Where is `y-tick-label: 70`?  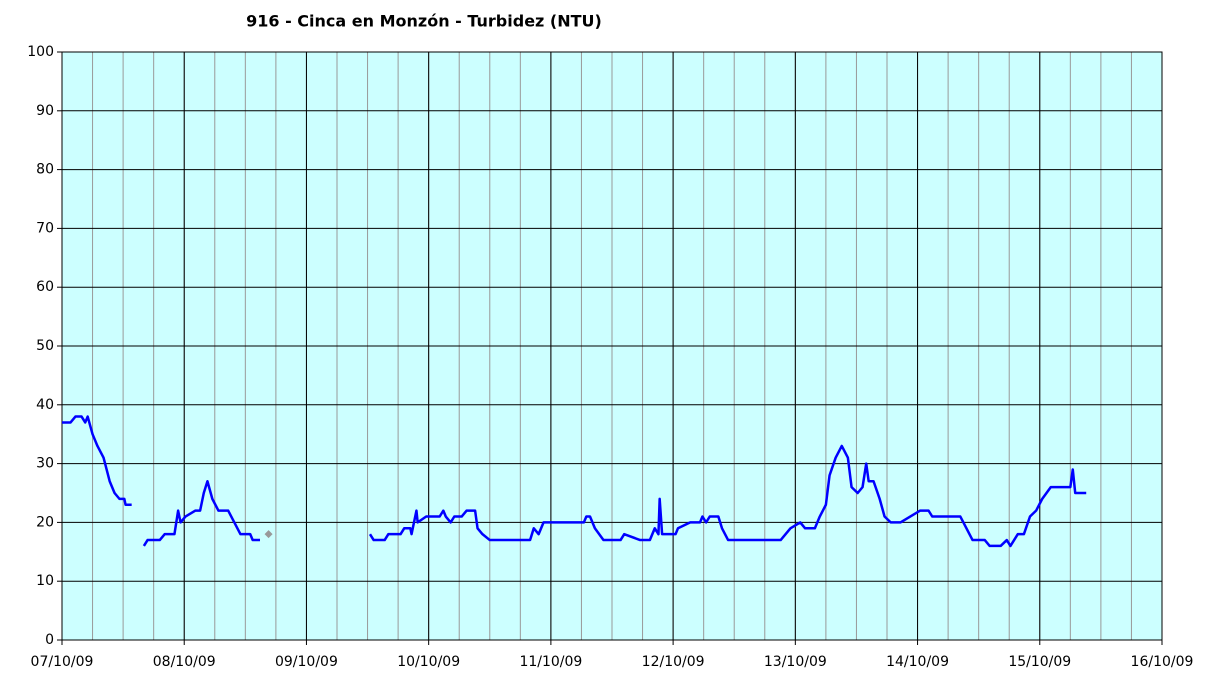
y-tick-label: 70 is located at coordinates (45, 228).